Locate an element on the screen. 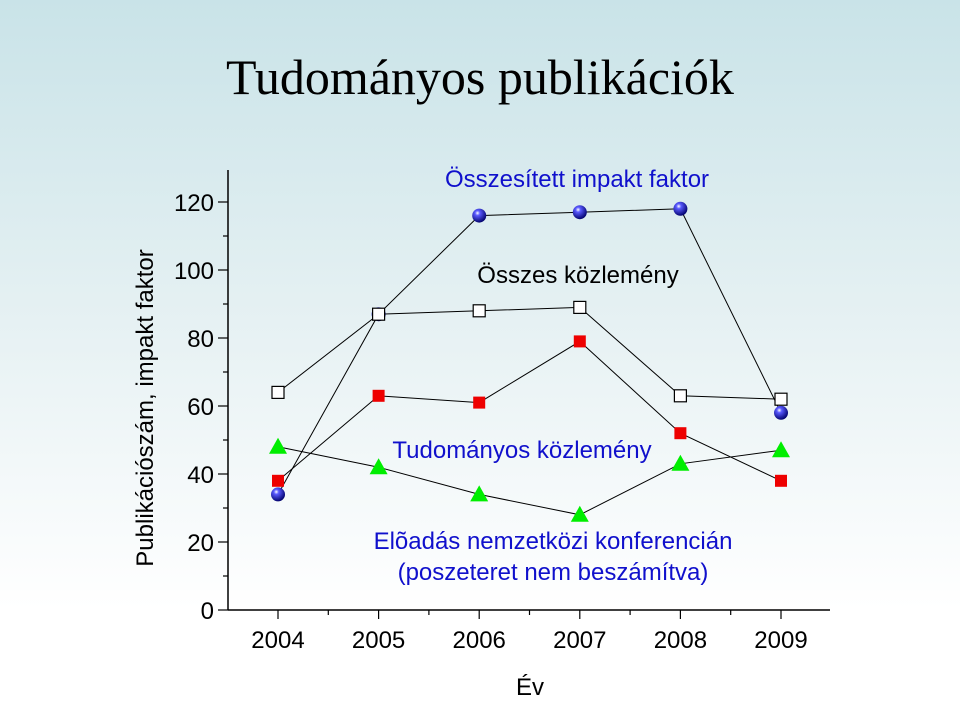  x-tick-label: 2004 is located at coordinates (277, 640).